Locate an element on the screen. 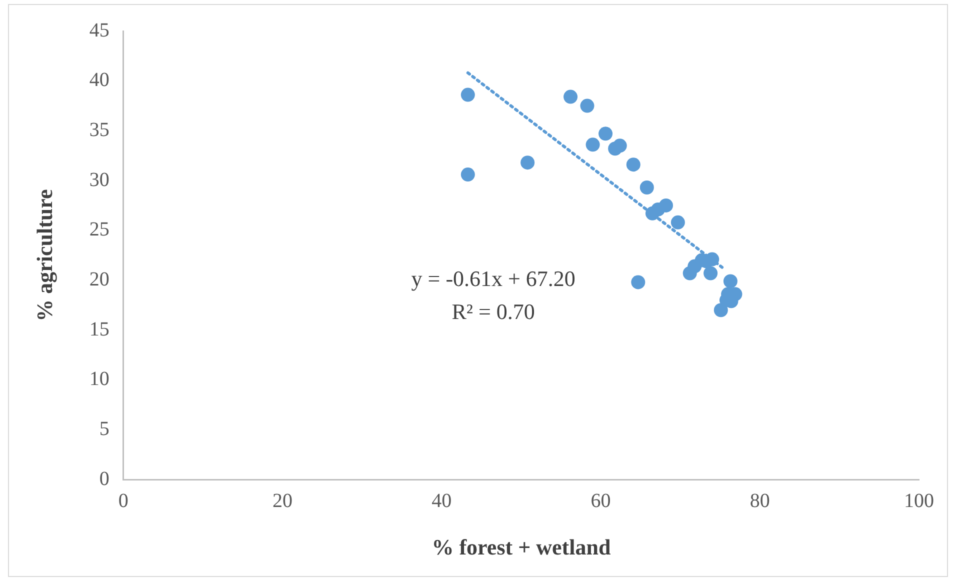  y-tick-label: 25 is located at coordinates (99, 229).